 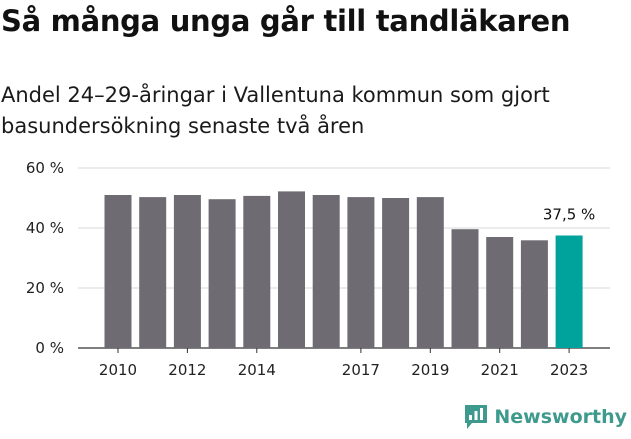 What do you see at coordinates (286, 21) in the screenshot?
I see `chart-title: Så många unga går till tandläkaren` at bounding box center [286, 21].